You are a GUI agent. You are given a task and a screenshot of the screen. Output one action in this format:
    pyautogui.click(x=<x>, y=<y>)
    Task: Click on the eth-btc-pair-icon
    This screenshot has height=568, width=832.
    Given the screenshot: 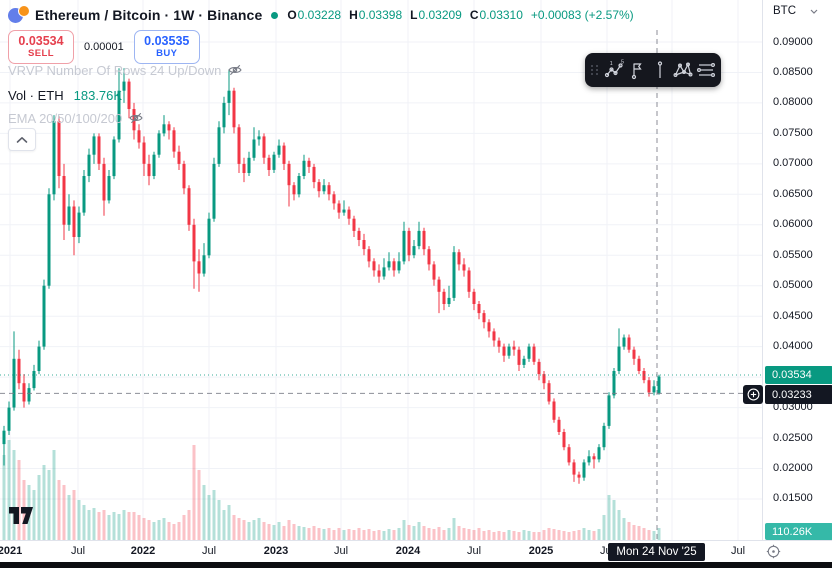 What is the action you would take?
    pyautogui.click(x=19, y=15)
    